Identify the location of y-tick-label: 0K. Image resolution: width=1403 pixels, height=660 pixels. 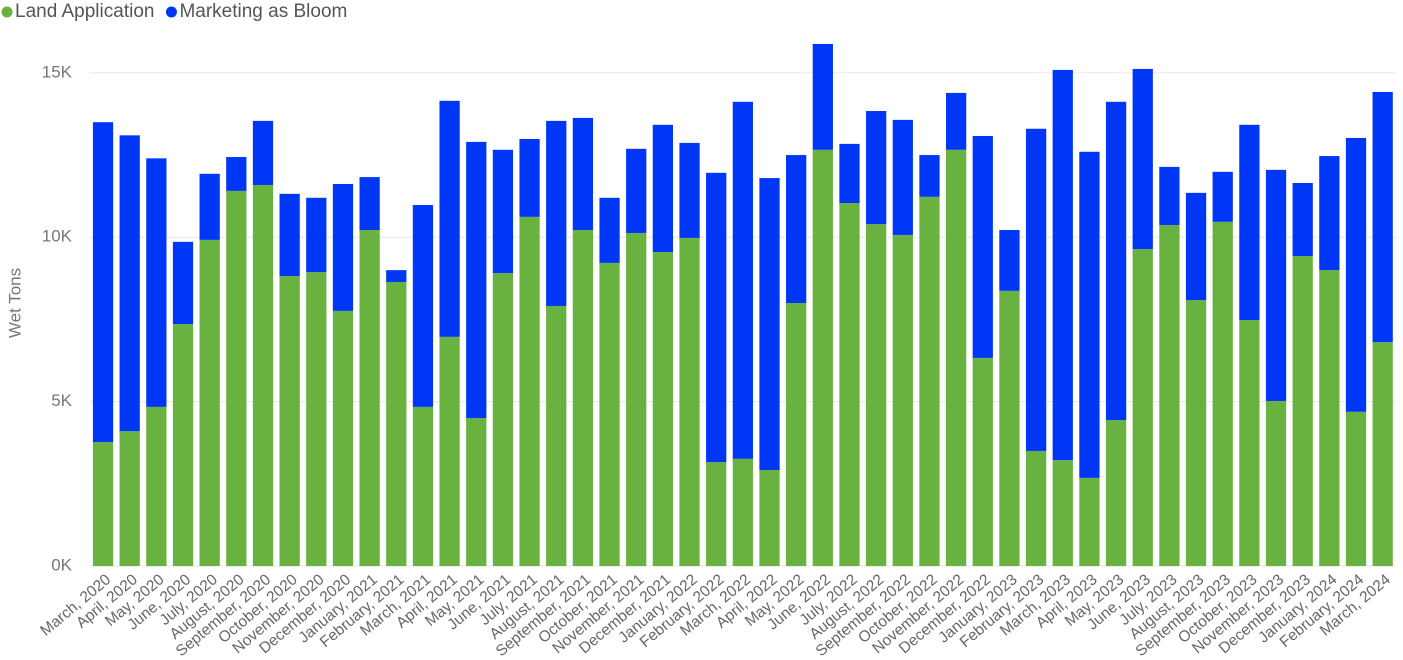
(61, 564).